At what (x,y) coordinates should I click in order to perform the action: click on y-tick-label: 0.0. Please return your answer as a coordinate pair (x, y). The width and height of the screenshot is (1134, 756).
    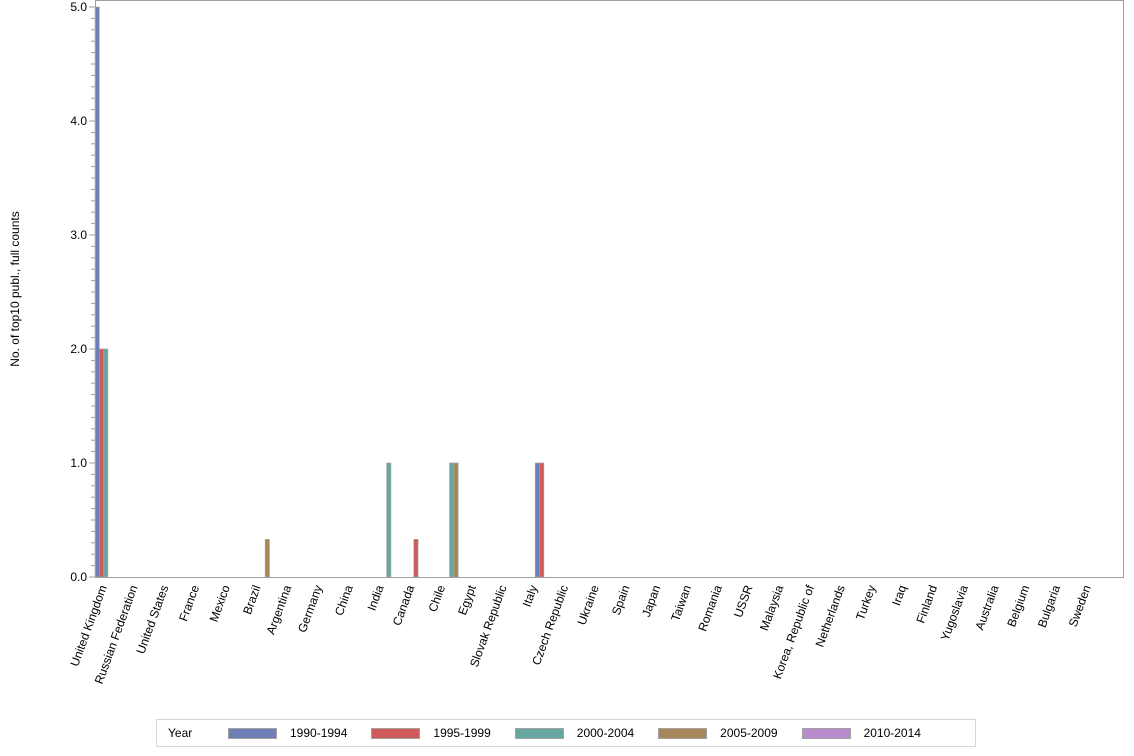
    Looking at the image, I should click on (78, 577).